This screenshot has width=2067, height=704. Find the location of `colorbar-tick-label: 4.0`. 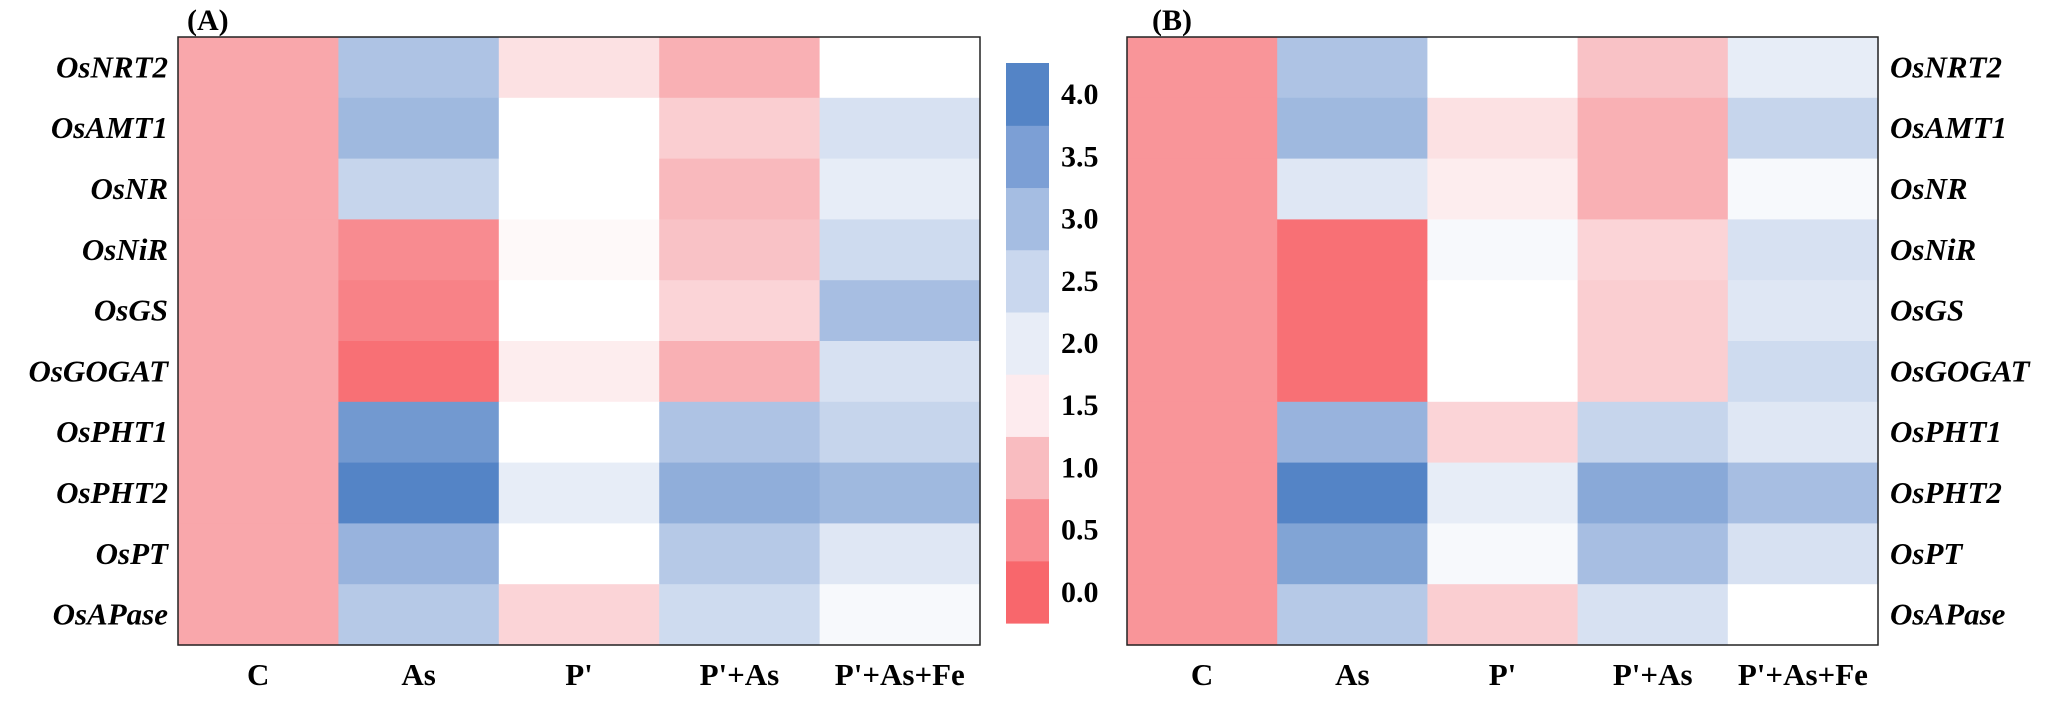

colorbar-tick-label: 4.0 is located at coordinates (1080, 94).